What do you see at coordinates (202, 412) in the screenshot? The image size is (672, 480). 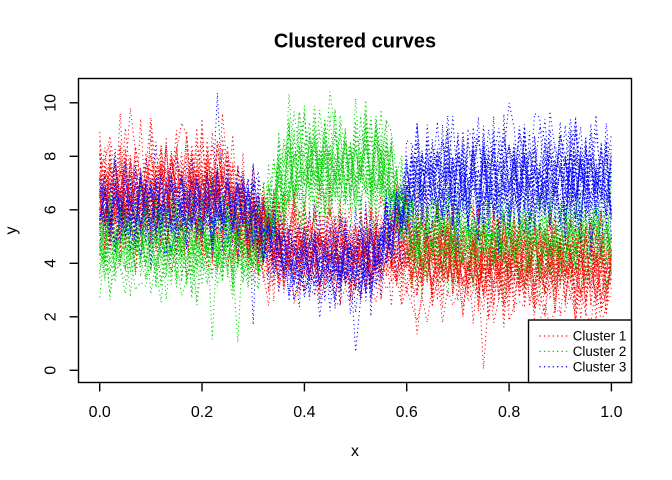 I see `svg-text: 0.2` at bounding box center [202, 412].